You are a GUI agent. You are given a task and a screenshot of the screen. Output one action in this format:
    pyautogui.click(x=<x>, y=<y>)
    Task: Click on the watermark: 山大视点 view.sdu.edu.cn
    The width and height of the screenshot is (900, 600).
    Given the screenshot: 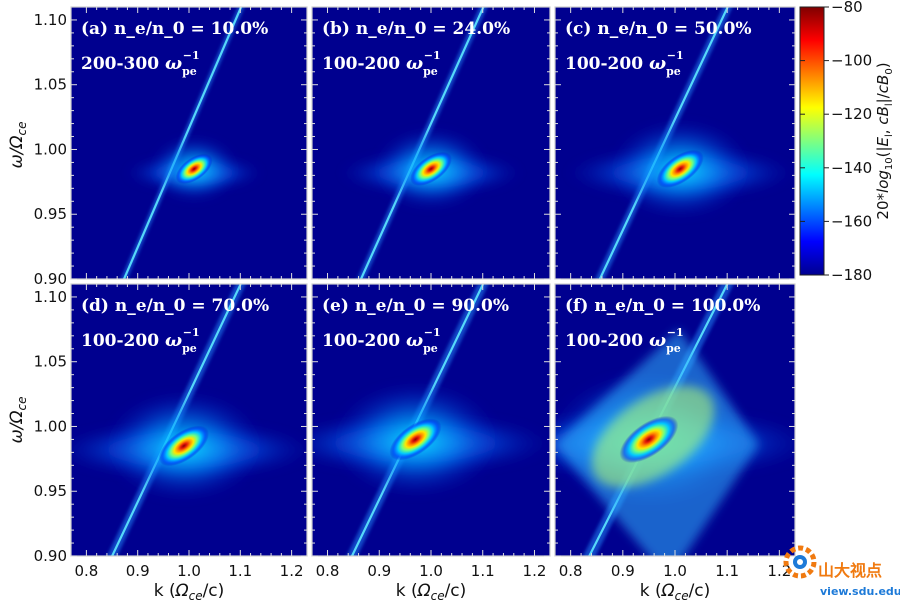 What is the action you would take?
    pyautogui.click(x=841, y=571)
    